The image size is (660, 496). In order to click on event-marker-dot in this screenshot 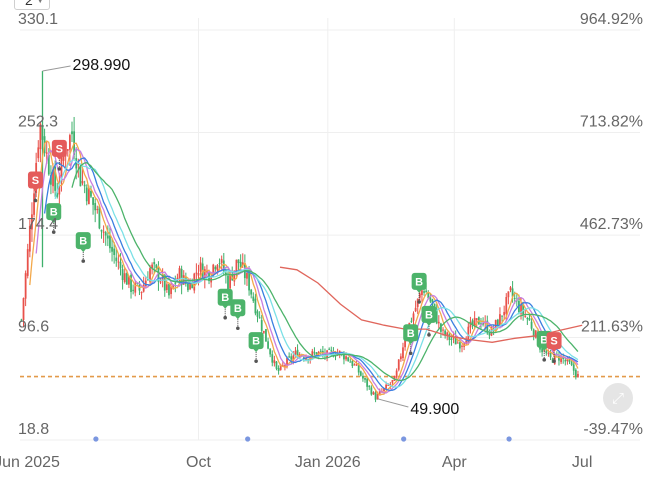, I will do `click(404, 439)`.